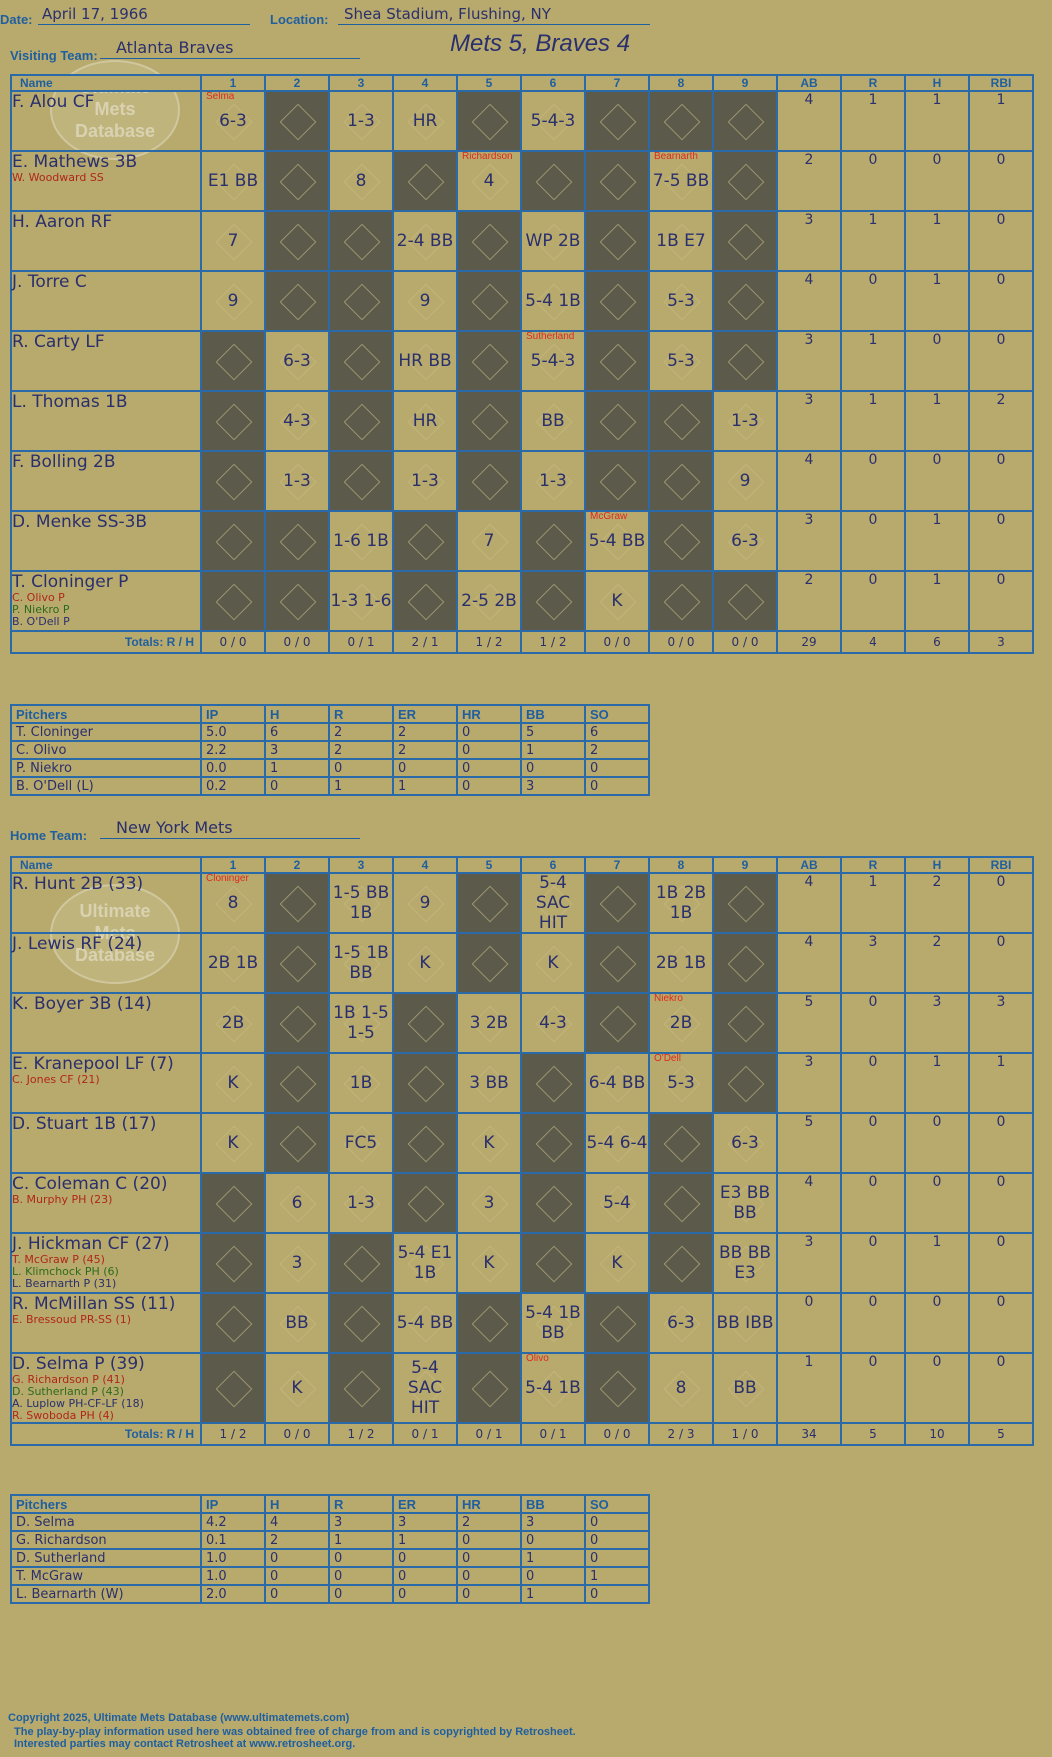 The image size is (1052, 1757). What do you see at coordinates (297, 361) in the screenshot?
I see `at-bat-cell: 6-3` at bounding box center [297, 361].